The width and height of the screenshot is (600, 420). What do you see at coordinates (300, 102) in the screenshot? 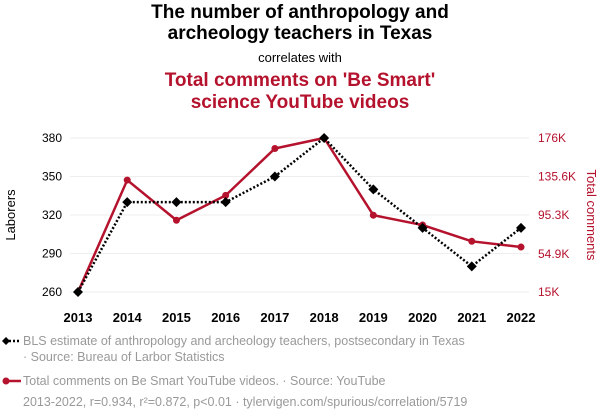
I see `title2-line-2: science YouTube videos` at bounding box center [300, 102].